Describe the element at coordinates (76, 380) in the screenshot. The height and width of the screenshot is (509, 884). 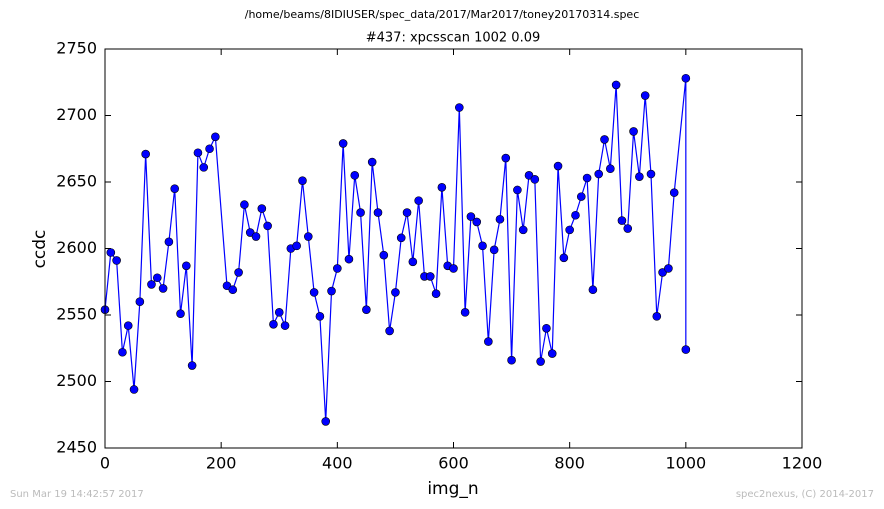
I see `y-tick-label: 2500` at that location.